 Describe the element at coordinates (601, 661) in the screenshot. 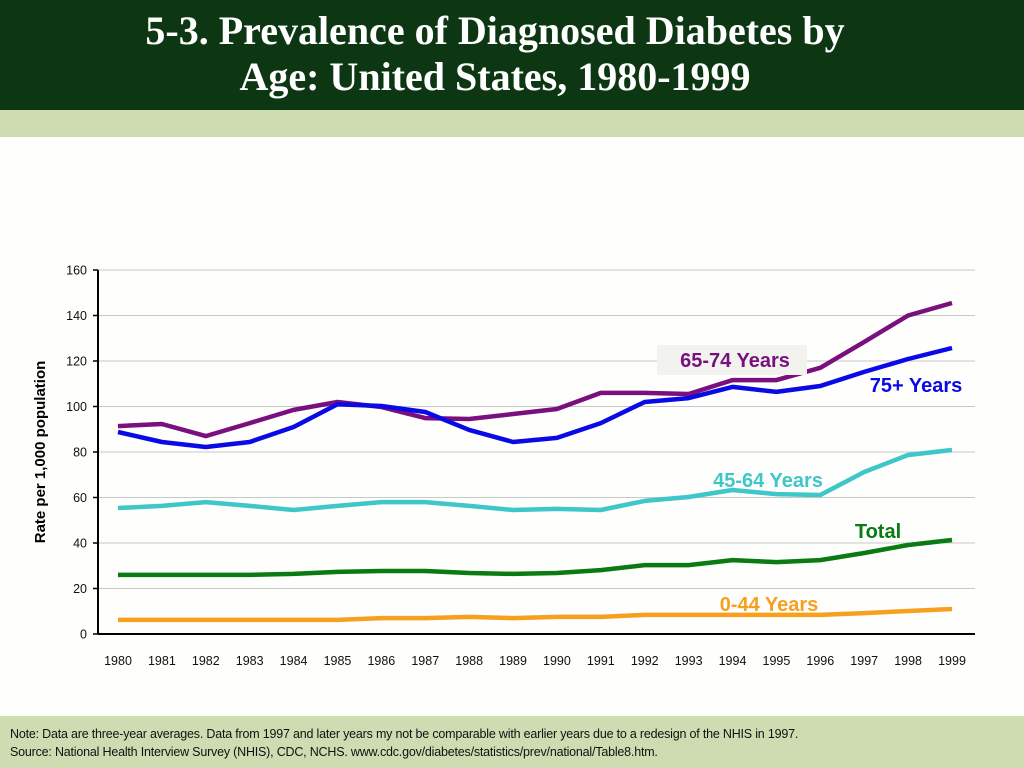

I see `x-tick-label: 1991` at that location.